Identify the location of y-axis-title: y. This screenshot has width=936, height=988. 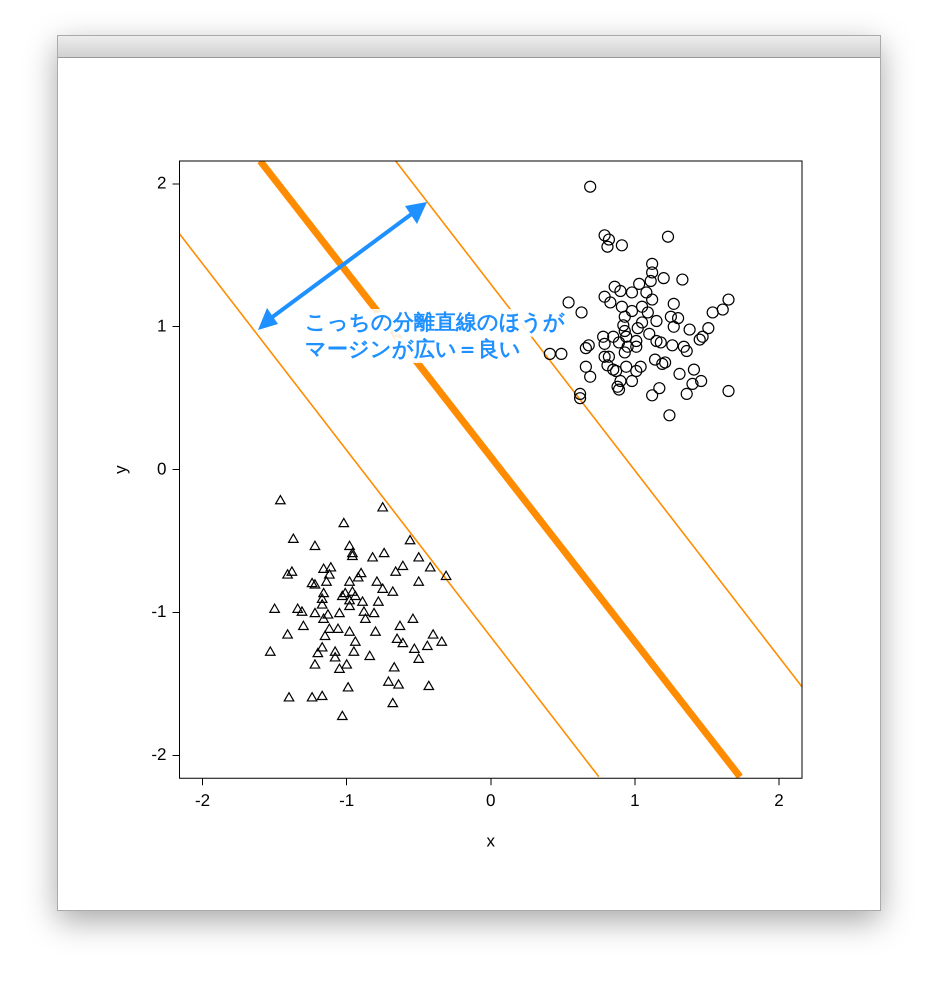
(120, 469).